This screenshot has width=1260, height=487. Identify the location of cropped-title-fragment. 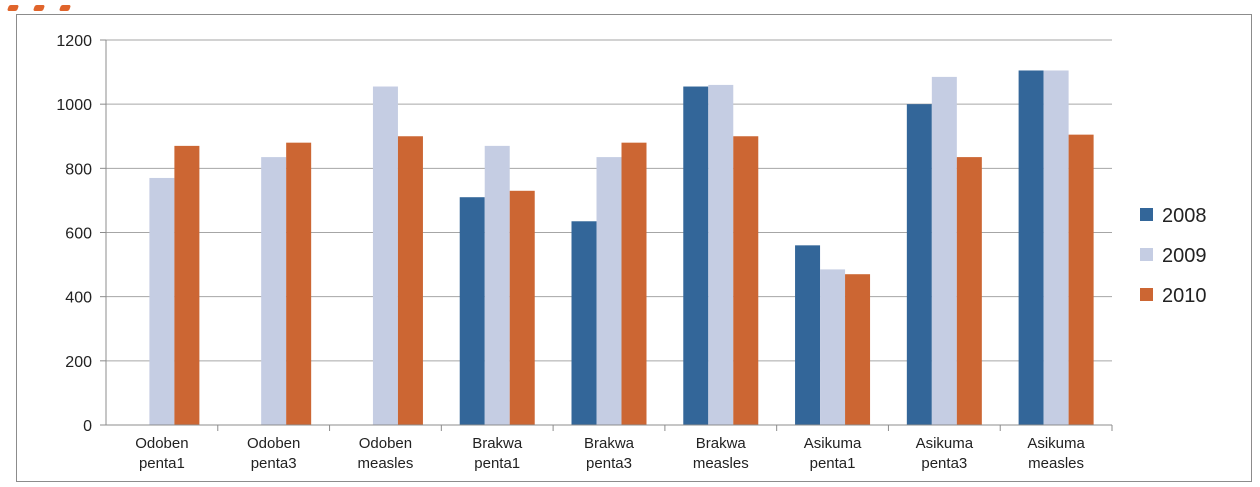
(100, 7).